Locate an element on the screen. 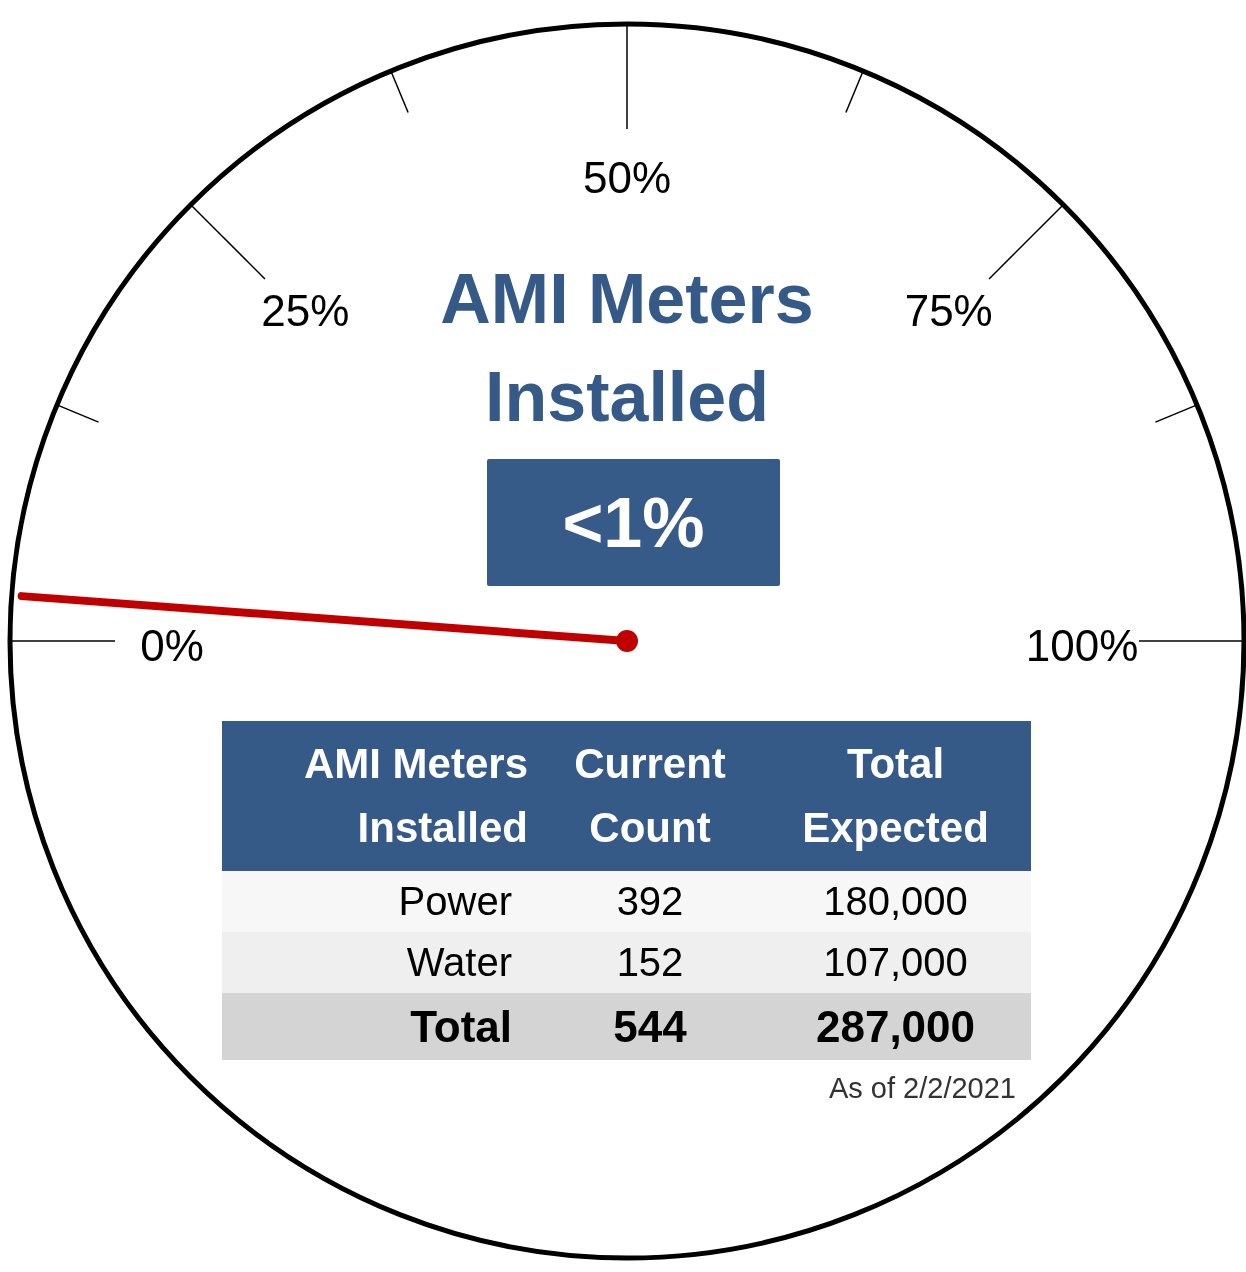 The image size is (1246, 1272). table-row: Power 392 180,000 is located at coordinates (626, 901).